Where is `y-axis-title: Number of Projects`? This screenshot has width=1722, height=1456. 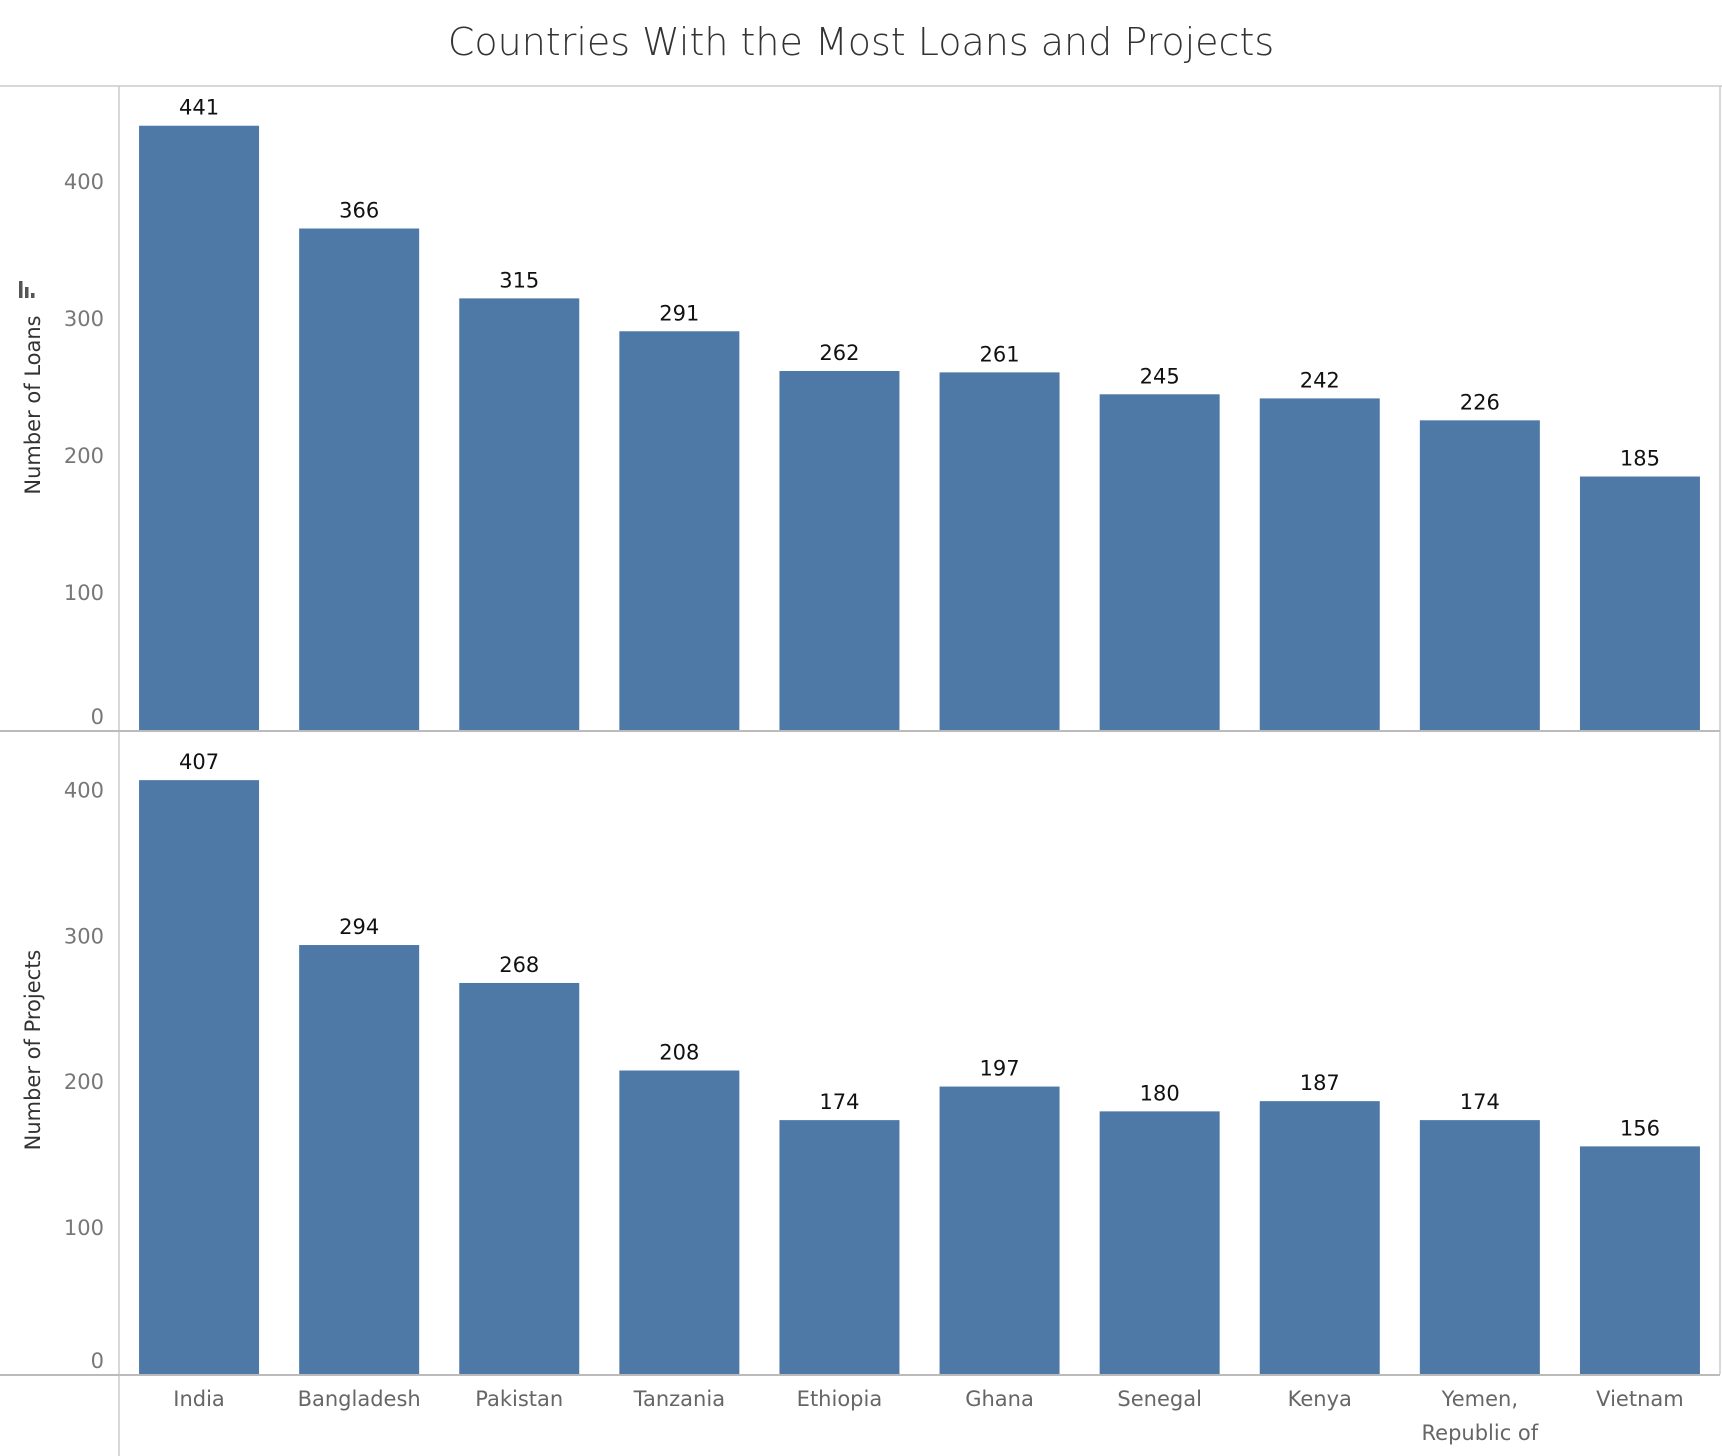
y-axis-title: Number of Projects is located at coordinates (33, 1050).